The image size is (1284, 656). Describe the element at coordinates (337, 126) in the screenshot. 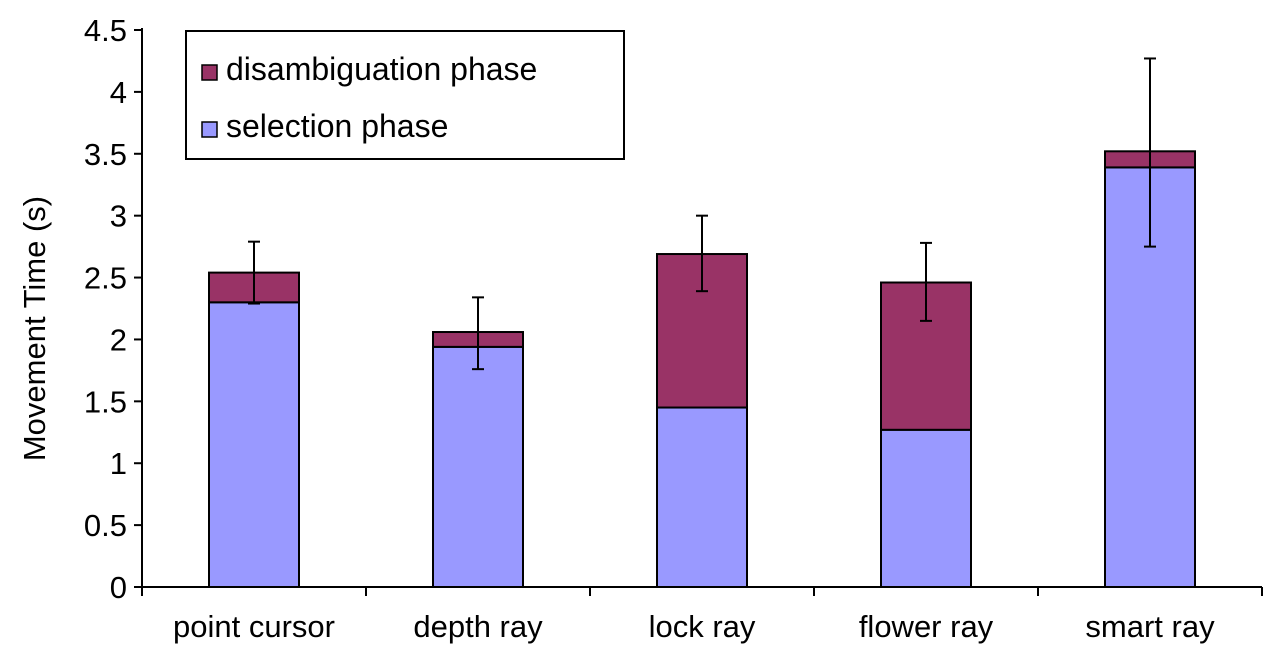

I see `legend-label-selection-phase: selection phase` at that location.